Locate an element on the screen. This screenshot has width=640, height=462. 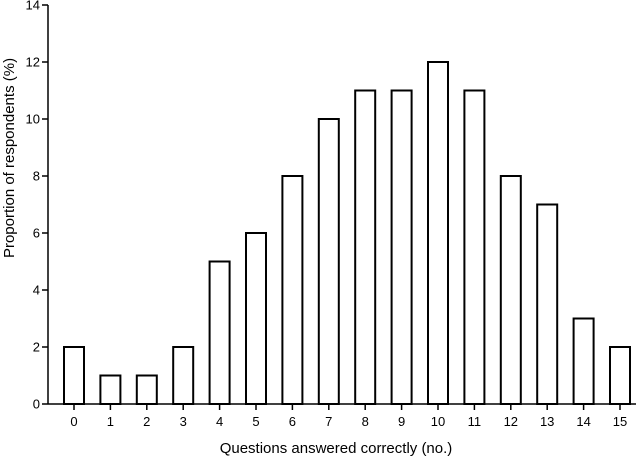
x-tick-label: 2 is located at coordinates (146, 421).